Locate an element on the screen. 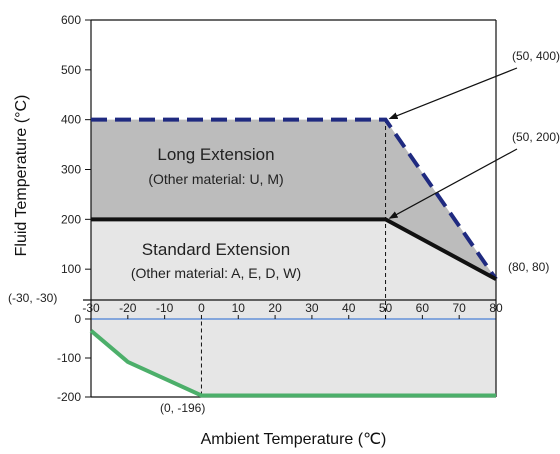  region-label-subtitle: (Other material: U, M) is located at coordinates (215, 179).